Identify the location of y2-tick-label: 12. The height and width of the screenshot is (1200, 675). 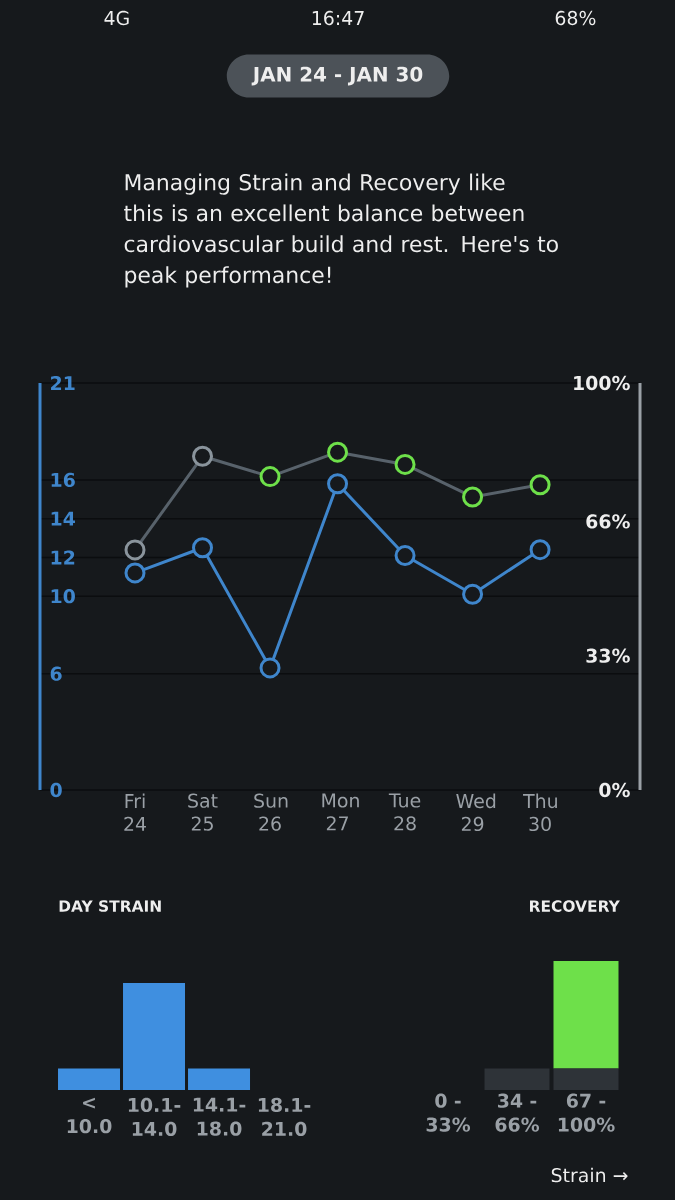
(63, 557).